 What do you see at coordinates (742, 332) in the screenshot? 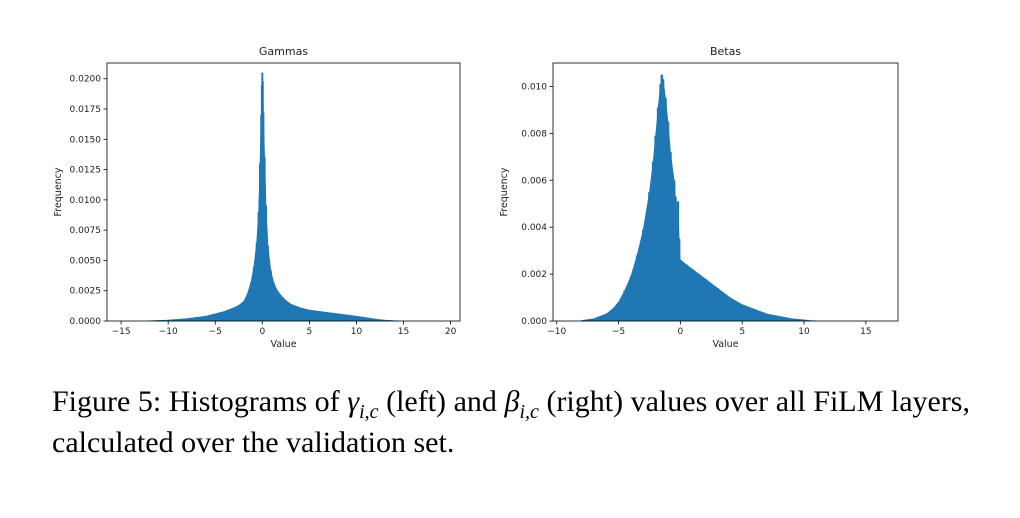
I see `betas-xtick-label: 5` at bounding box center [742, 332].